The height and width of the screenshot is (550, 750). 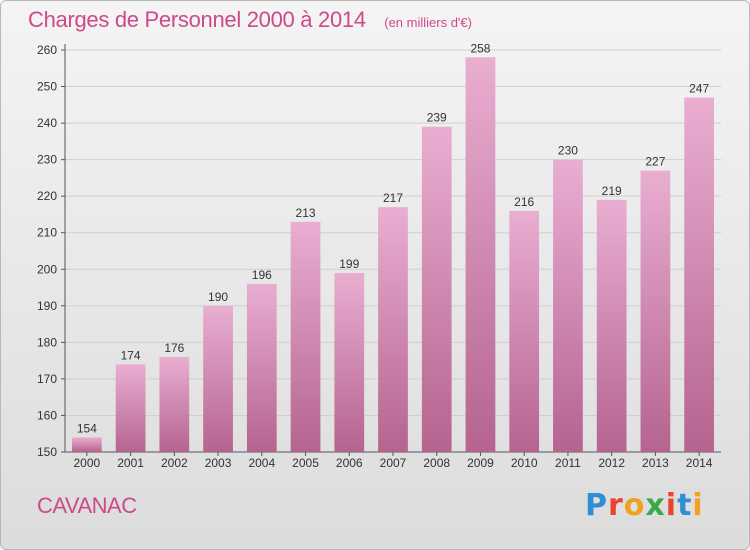 I want to click on y-tick-label: 250, so click(x=47, y=87).